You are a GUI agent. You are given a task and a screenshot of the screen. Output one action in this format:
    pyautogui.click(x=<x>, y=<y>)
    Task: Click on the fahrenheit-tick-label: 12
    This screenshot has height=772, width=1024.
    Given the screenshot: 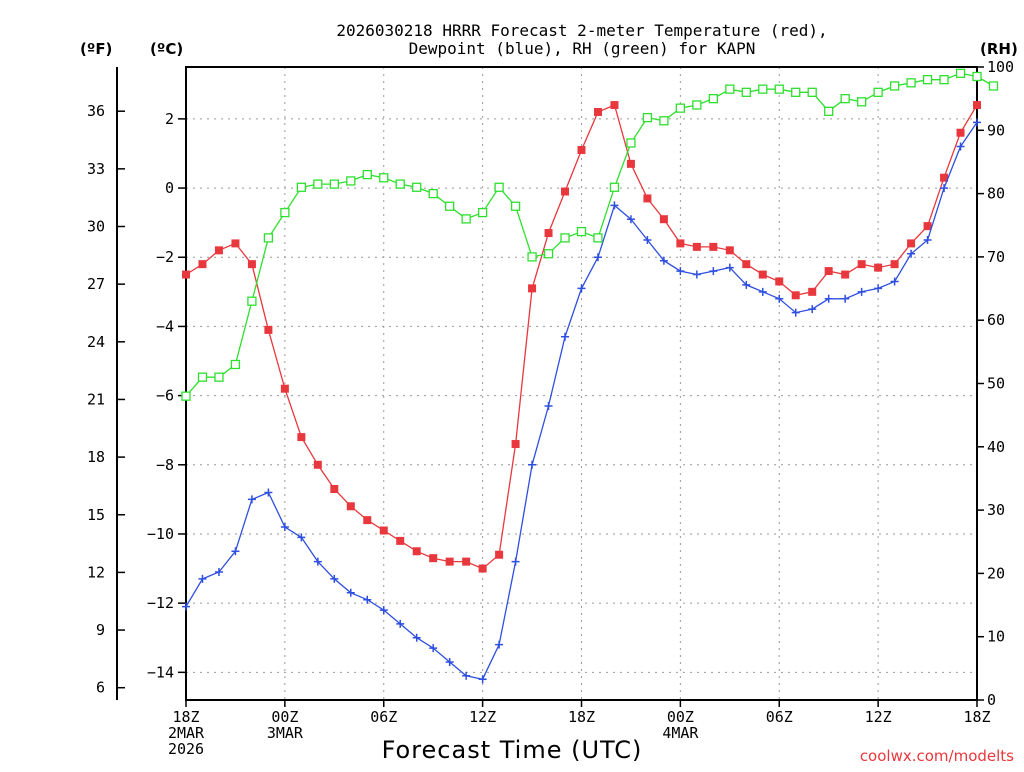 What is the action you would take?
    pyautogui.click(x=96, y=572)
    